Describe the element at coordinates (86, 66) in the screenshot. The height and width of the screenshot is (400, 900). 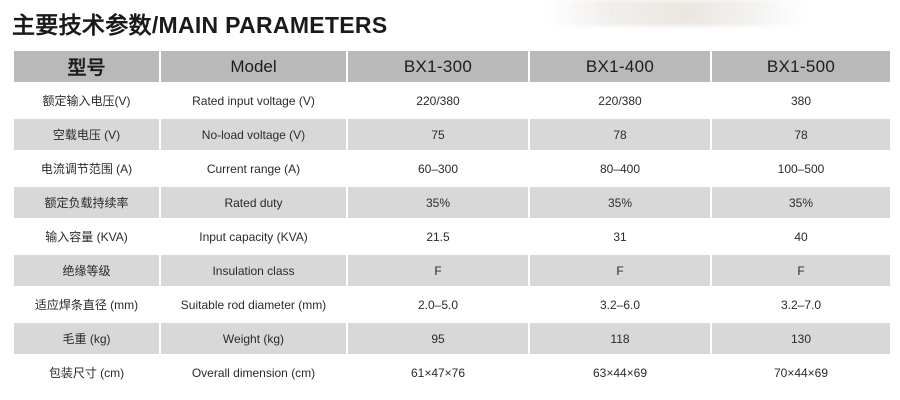
I see `header-model-cn: 型号` at that location.